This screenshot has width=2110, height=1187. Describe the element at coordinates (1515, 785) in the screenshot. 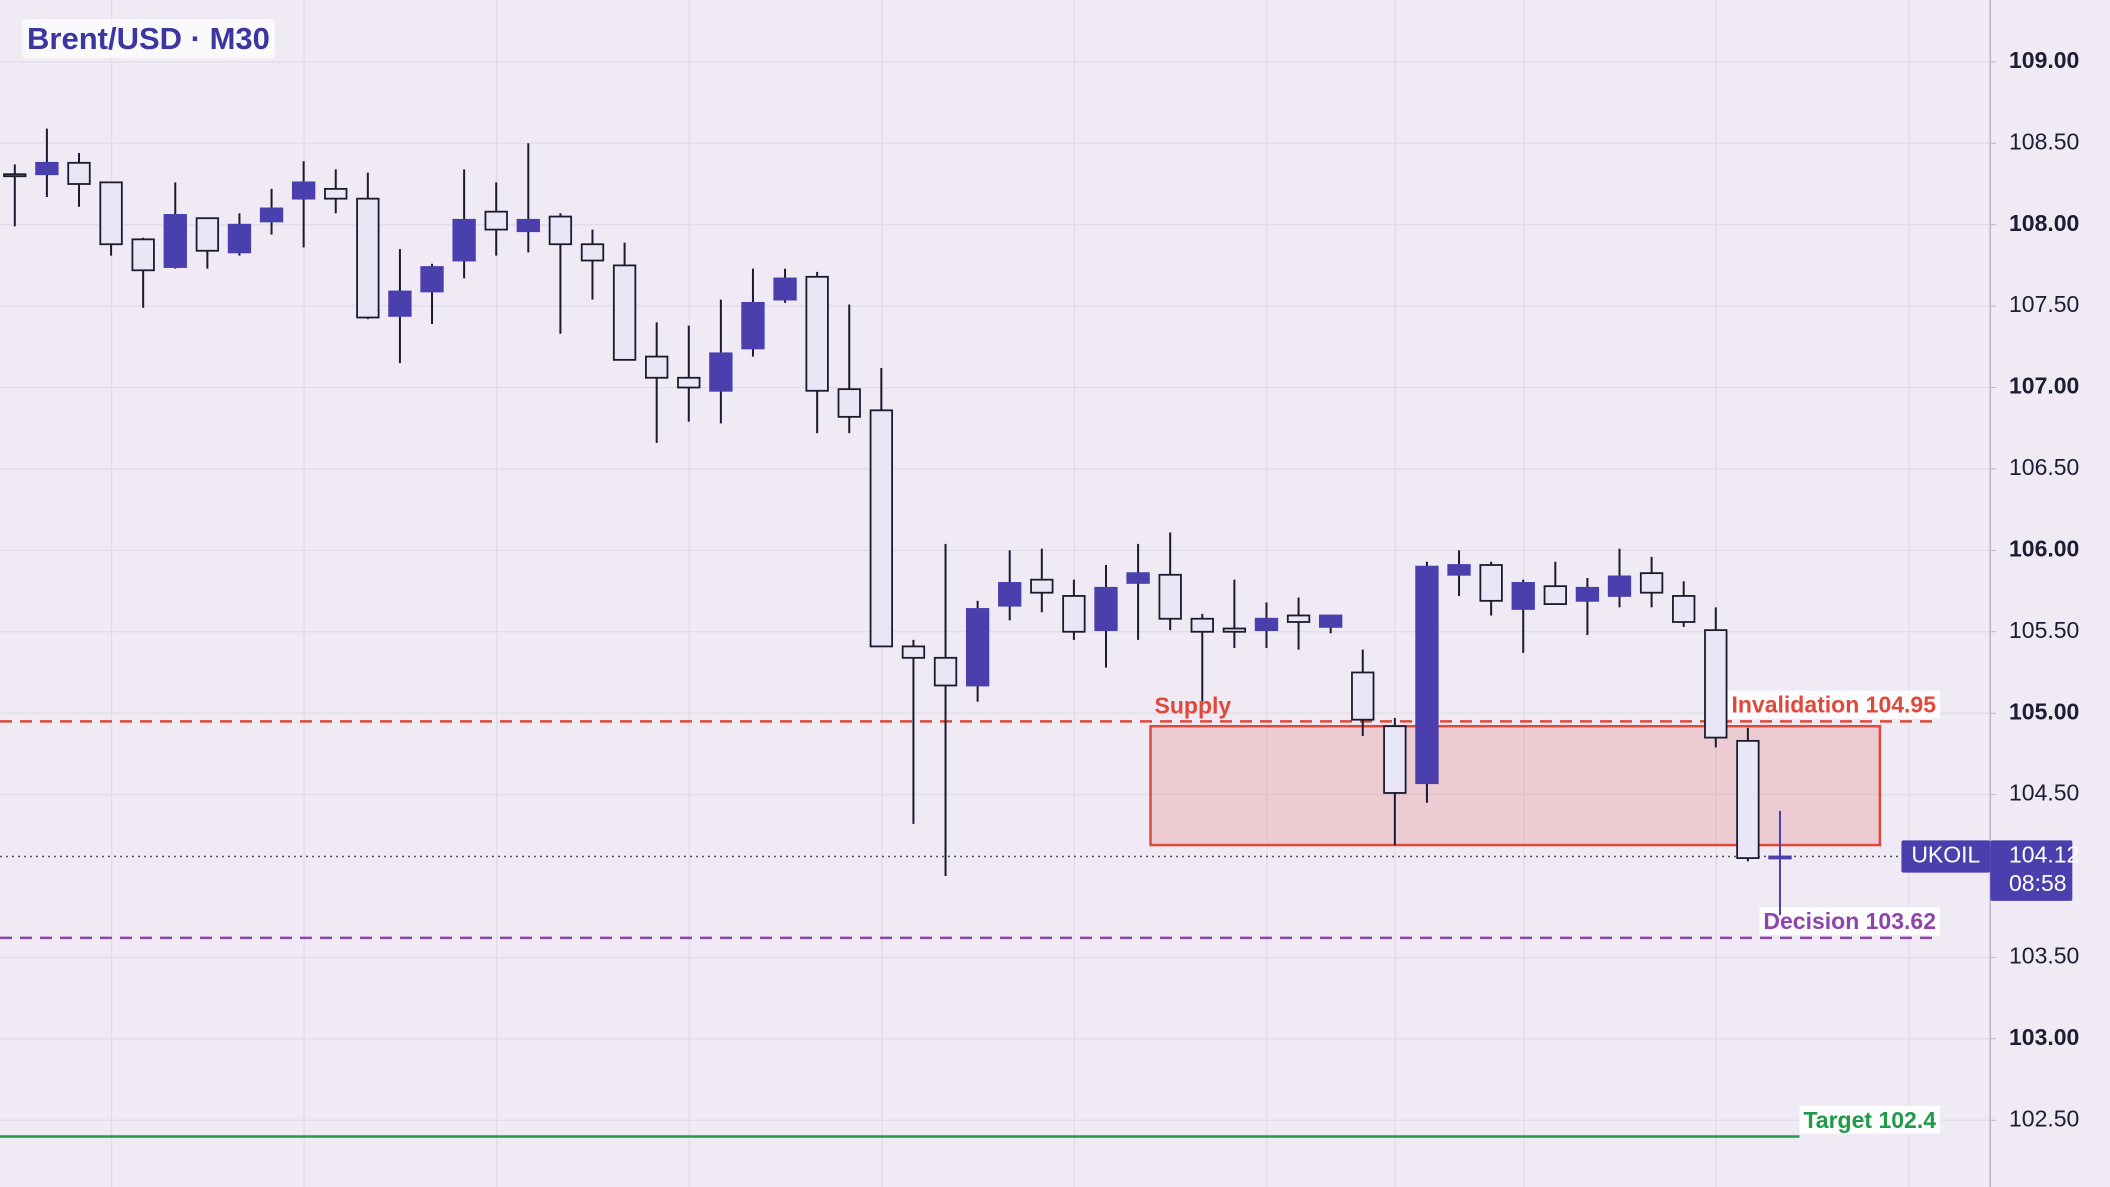

I see `supply-zone` at that location.